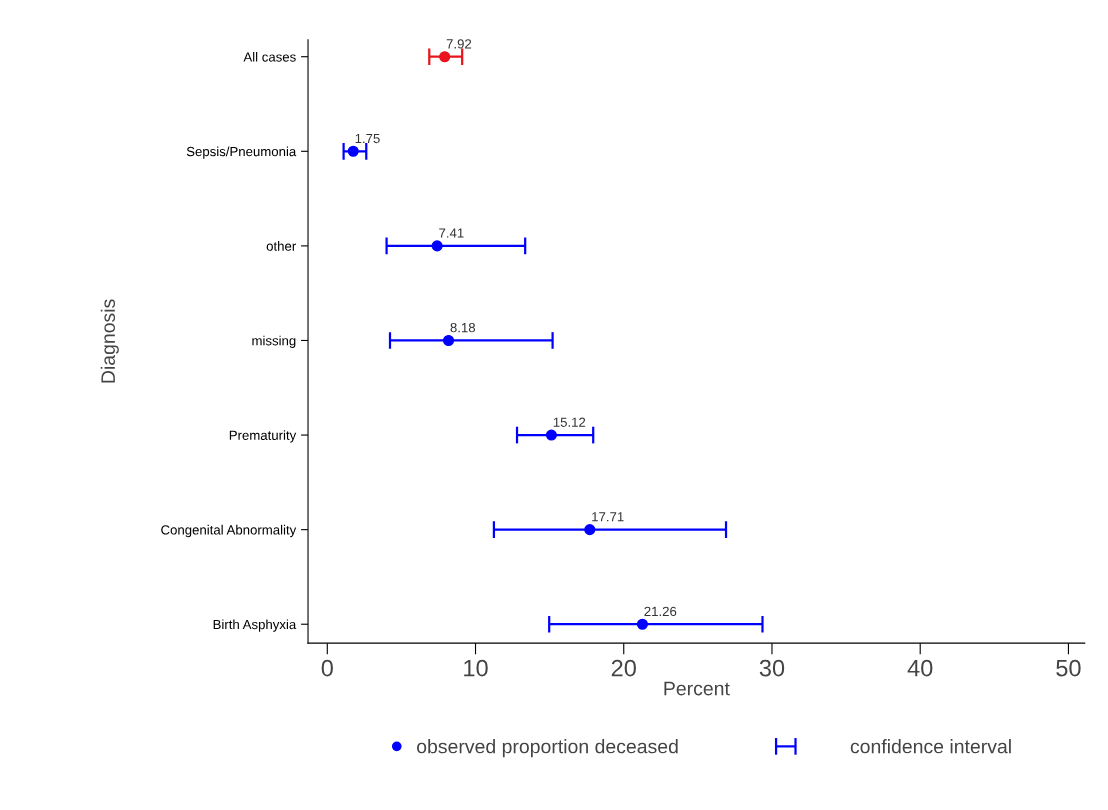 The width and height of the screenshot is (1108, 810). Describe the element at coordinates (772, 668) in the screenshot. I see `x-tick-label: 30` at that location.